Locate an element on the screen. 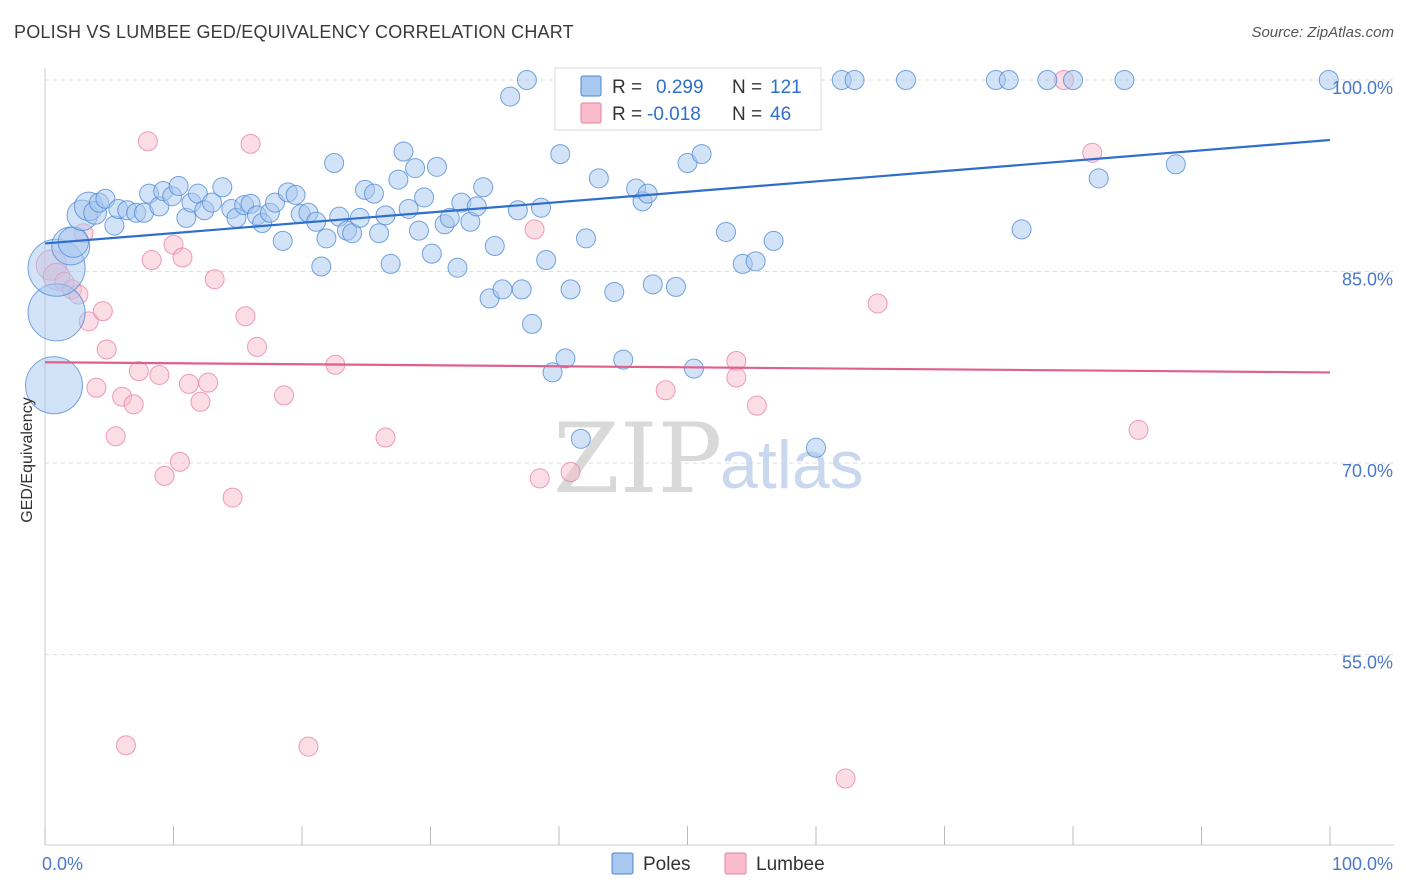  poles-legend-swatch is located at coordinates (591, 86).